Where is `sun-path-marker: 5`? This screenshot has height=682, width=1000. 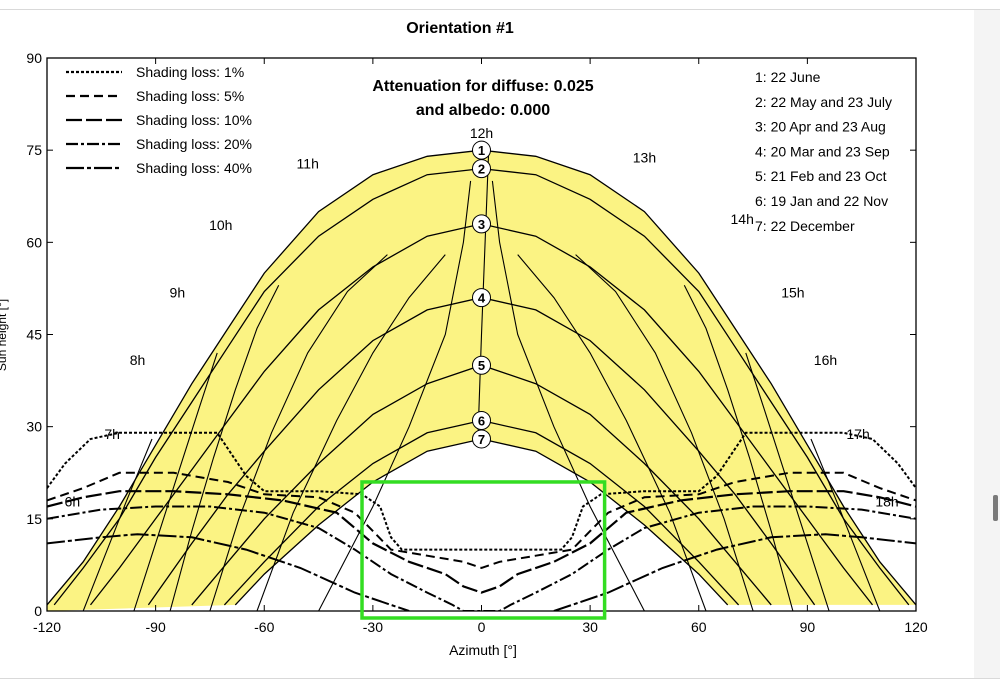 sun-path-marker: 5 is located at coordinates (481, 365).